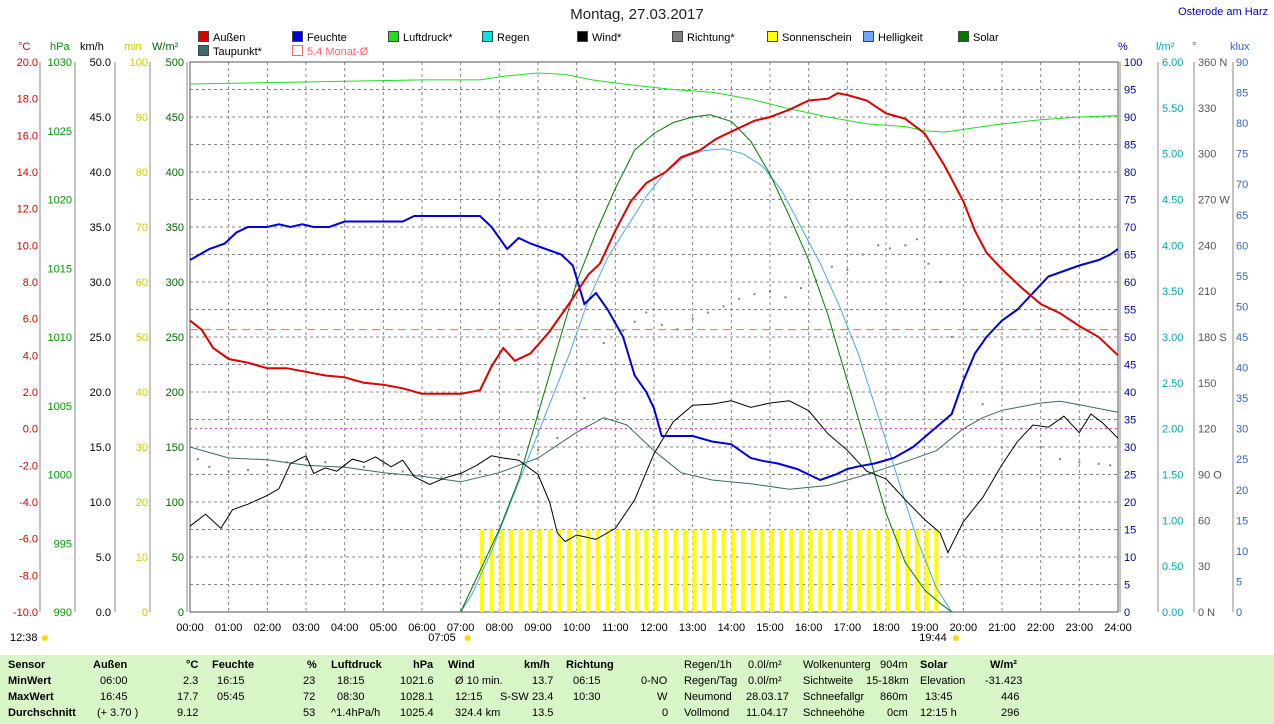 This screenshot has width=1274, height=724. I want to click on tick-label-deg: 270 W, so click(1214, 201).